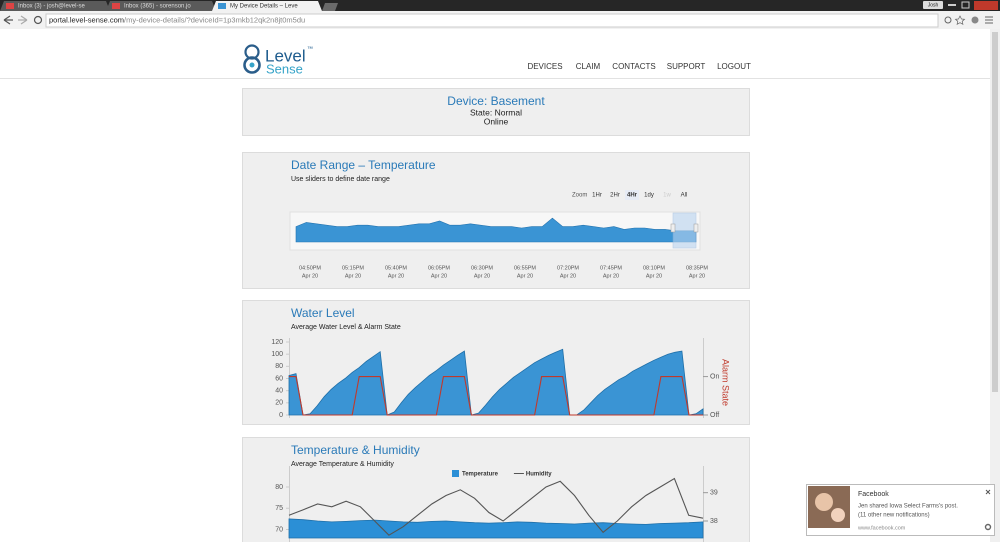 This screenshot has height=542, width=1000. I want to click on y-tick-label: 60, so click(279, 378).